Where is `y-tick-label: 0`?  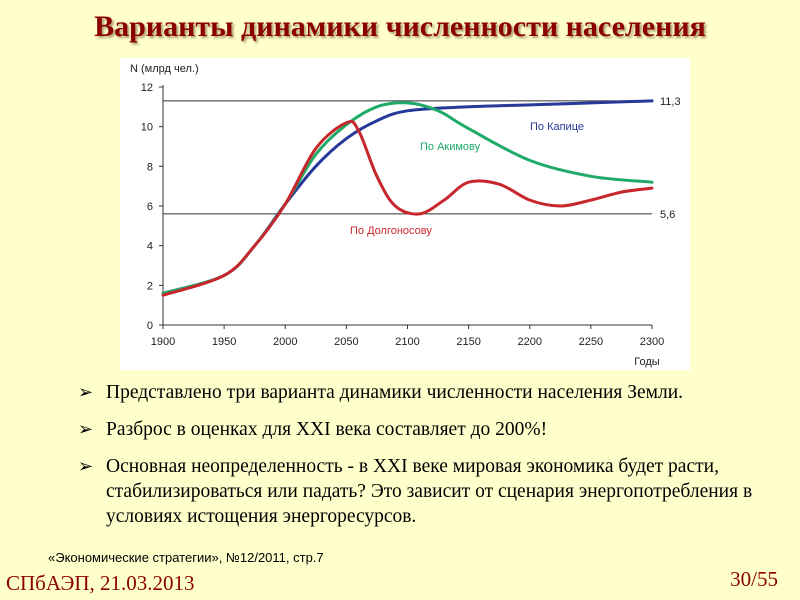 y-tick-label: 0 is located at coordinates (150, 326).